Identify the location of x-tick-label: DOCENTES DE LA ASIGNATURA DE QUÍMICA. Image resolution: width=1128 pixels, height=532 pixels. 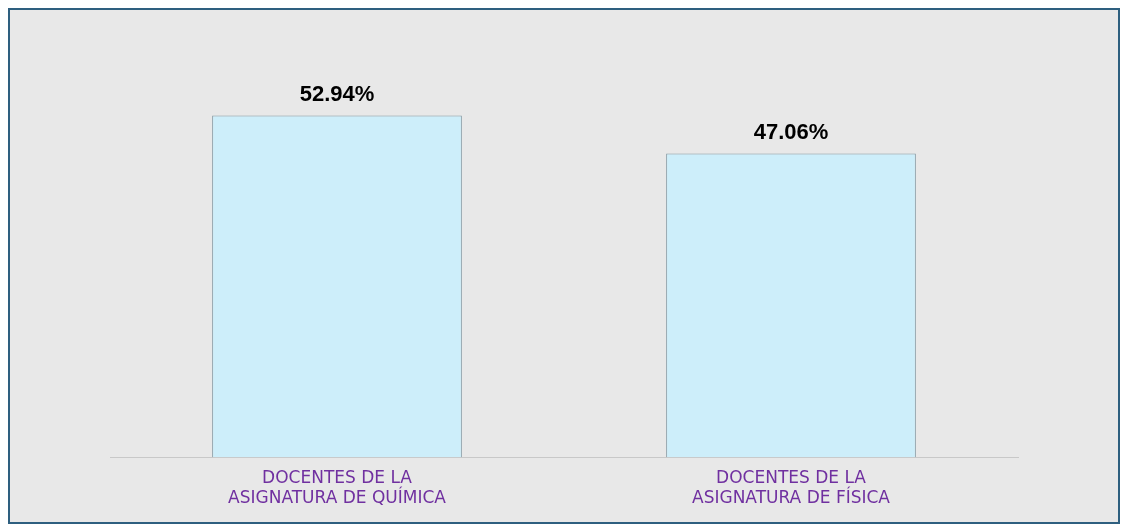
(337, 487).